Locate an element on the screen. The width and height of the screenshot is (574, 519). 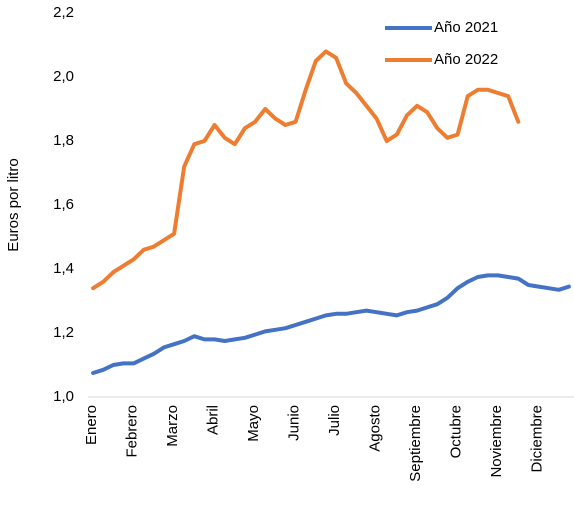
y-tick-label: 1,8 is located at coordinates (63, 140).